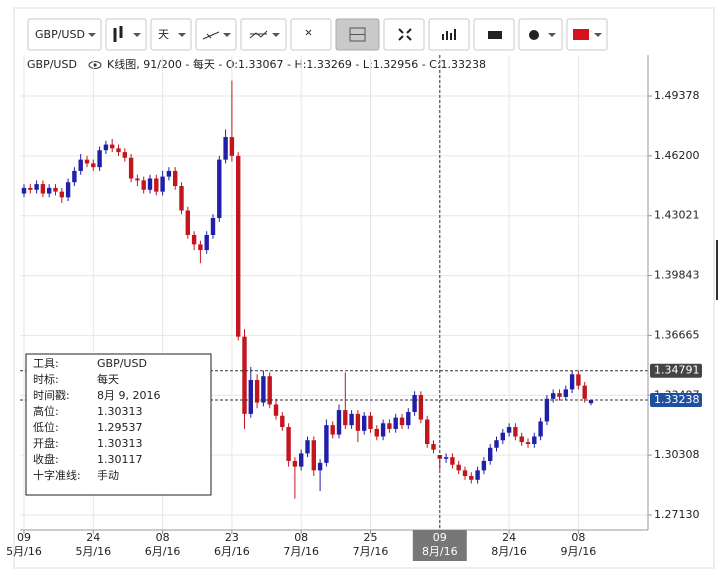 Image resolution: width=721 pixels, height=575 pixels. Describe the element at coordinates (128, 395) in the screenshot. I see `tooltip-value: 8月 9, 2016` at that location.